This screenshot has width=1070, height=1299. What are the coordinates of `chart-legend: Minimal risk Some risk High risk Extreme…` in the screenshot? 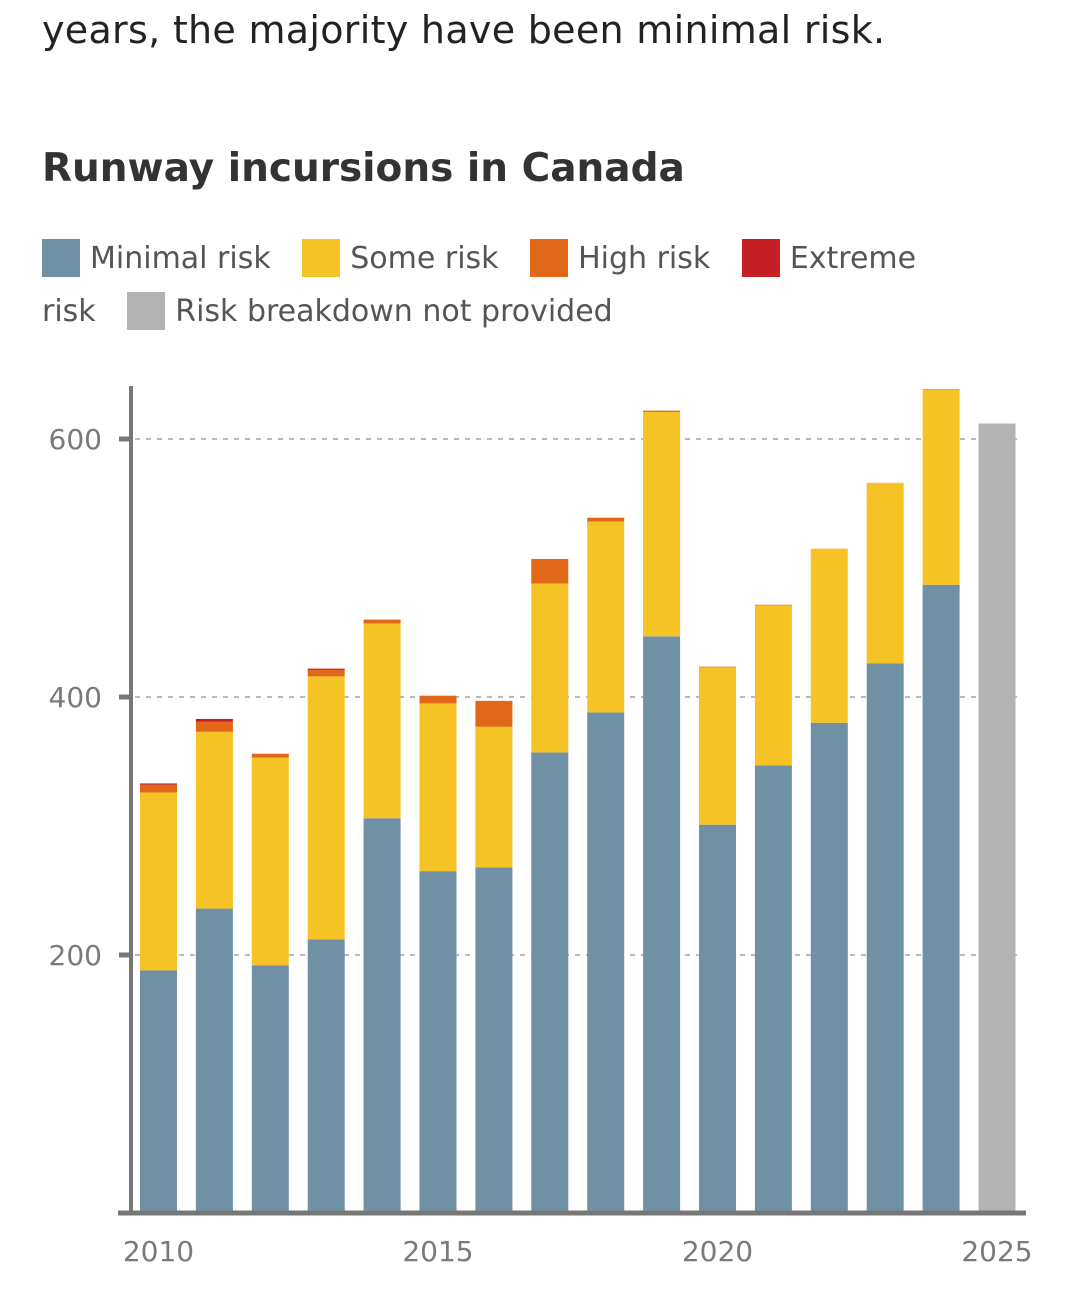 It's located at (492, 285).